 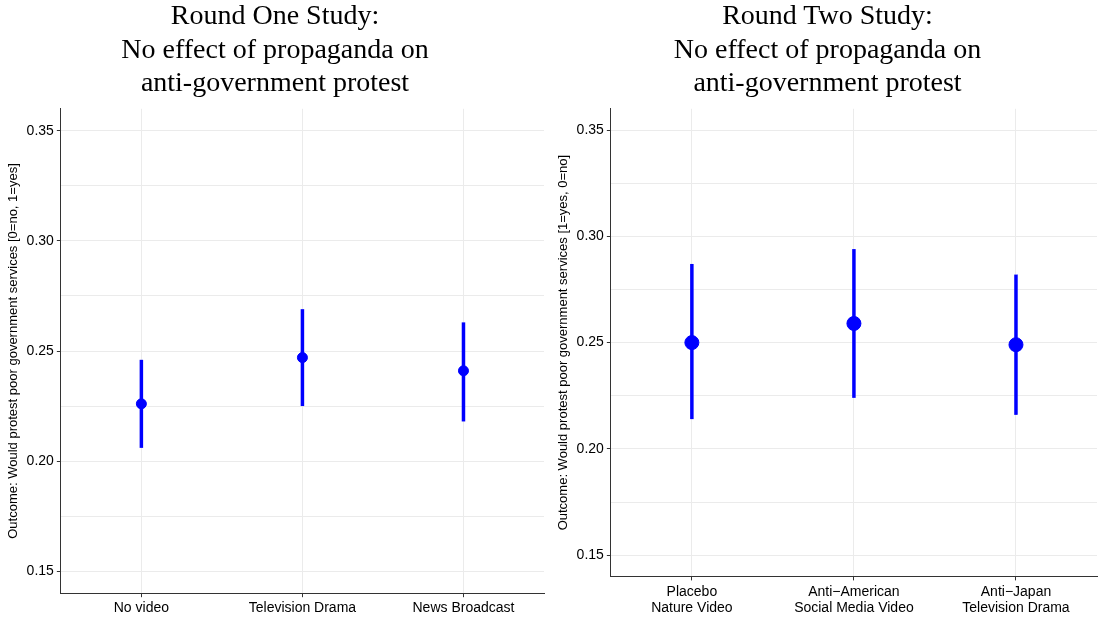 What do you see at coordinates (692, 599) in the screenshot?
I see `x-tick-label: Placebo Nature Video` at bounding box center [692, 599].